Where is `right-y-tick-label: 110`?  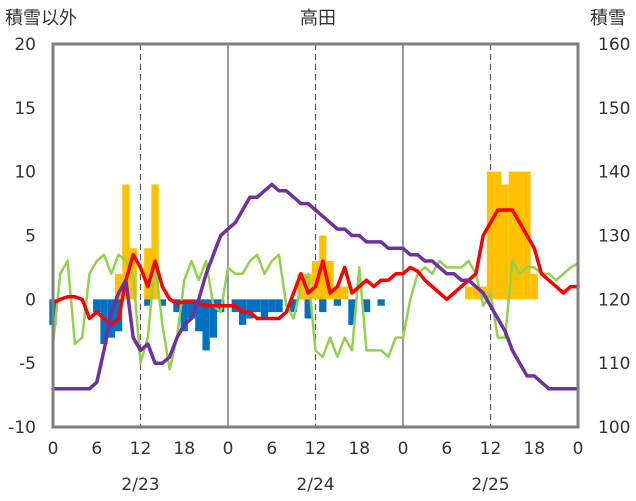 right-y-tick-label: 110 is located at coordinates (614, 364).